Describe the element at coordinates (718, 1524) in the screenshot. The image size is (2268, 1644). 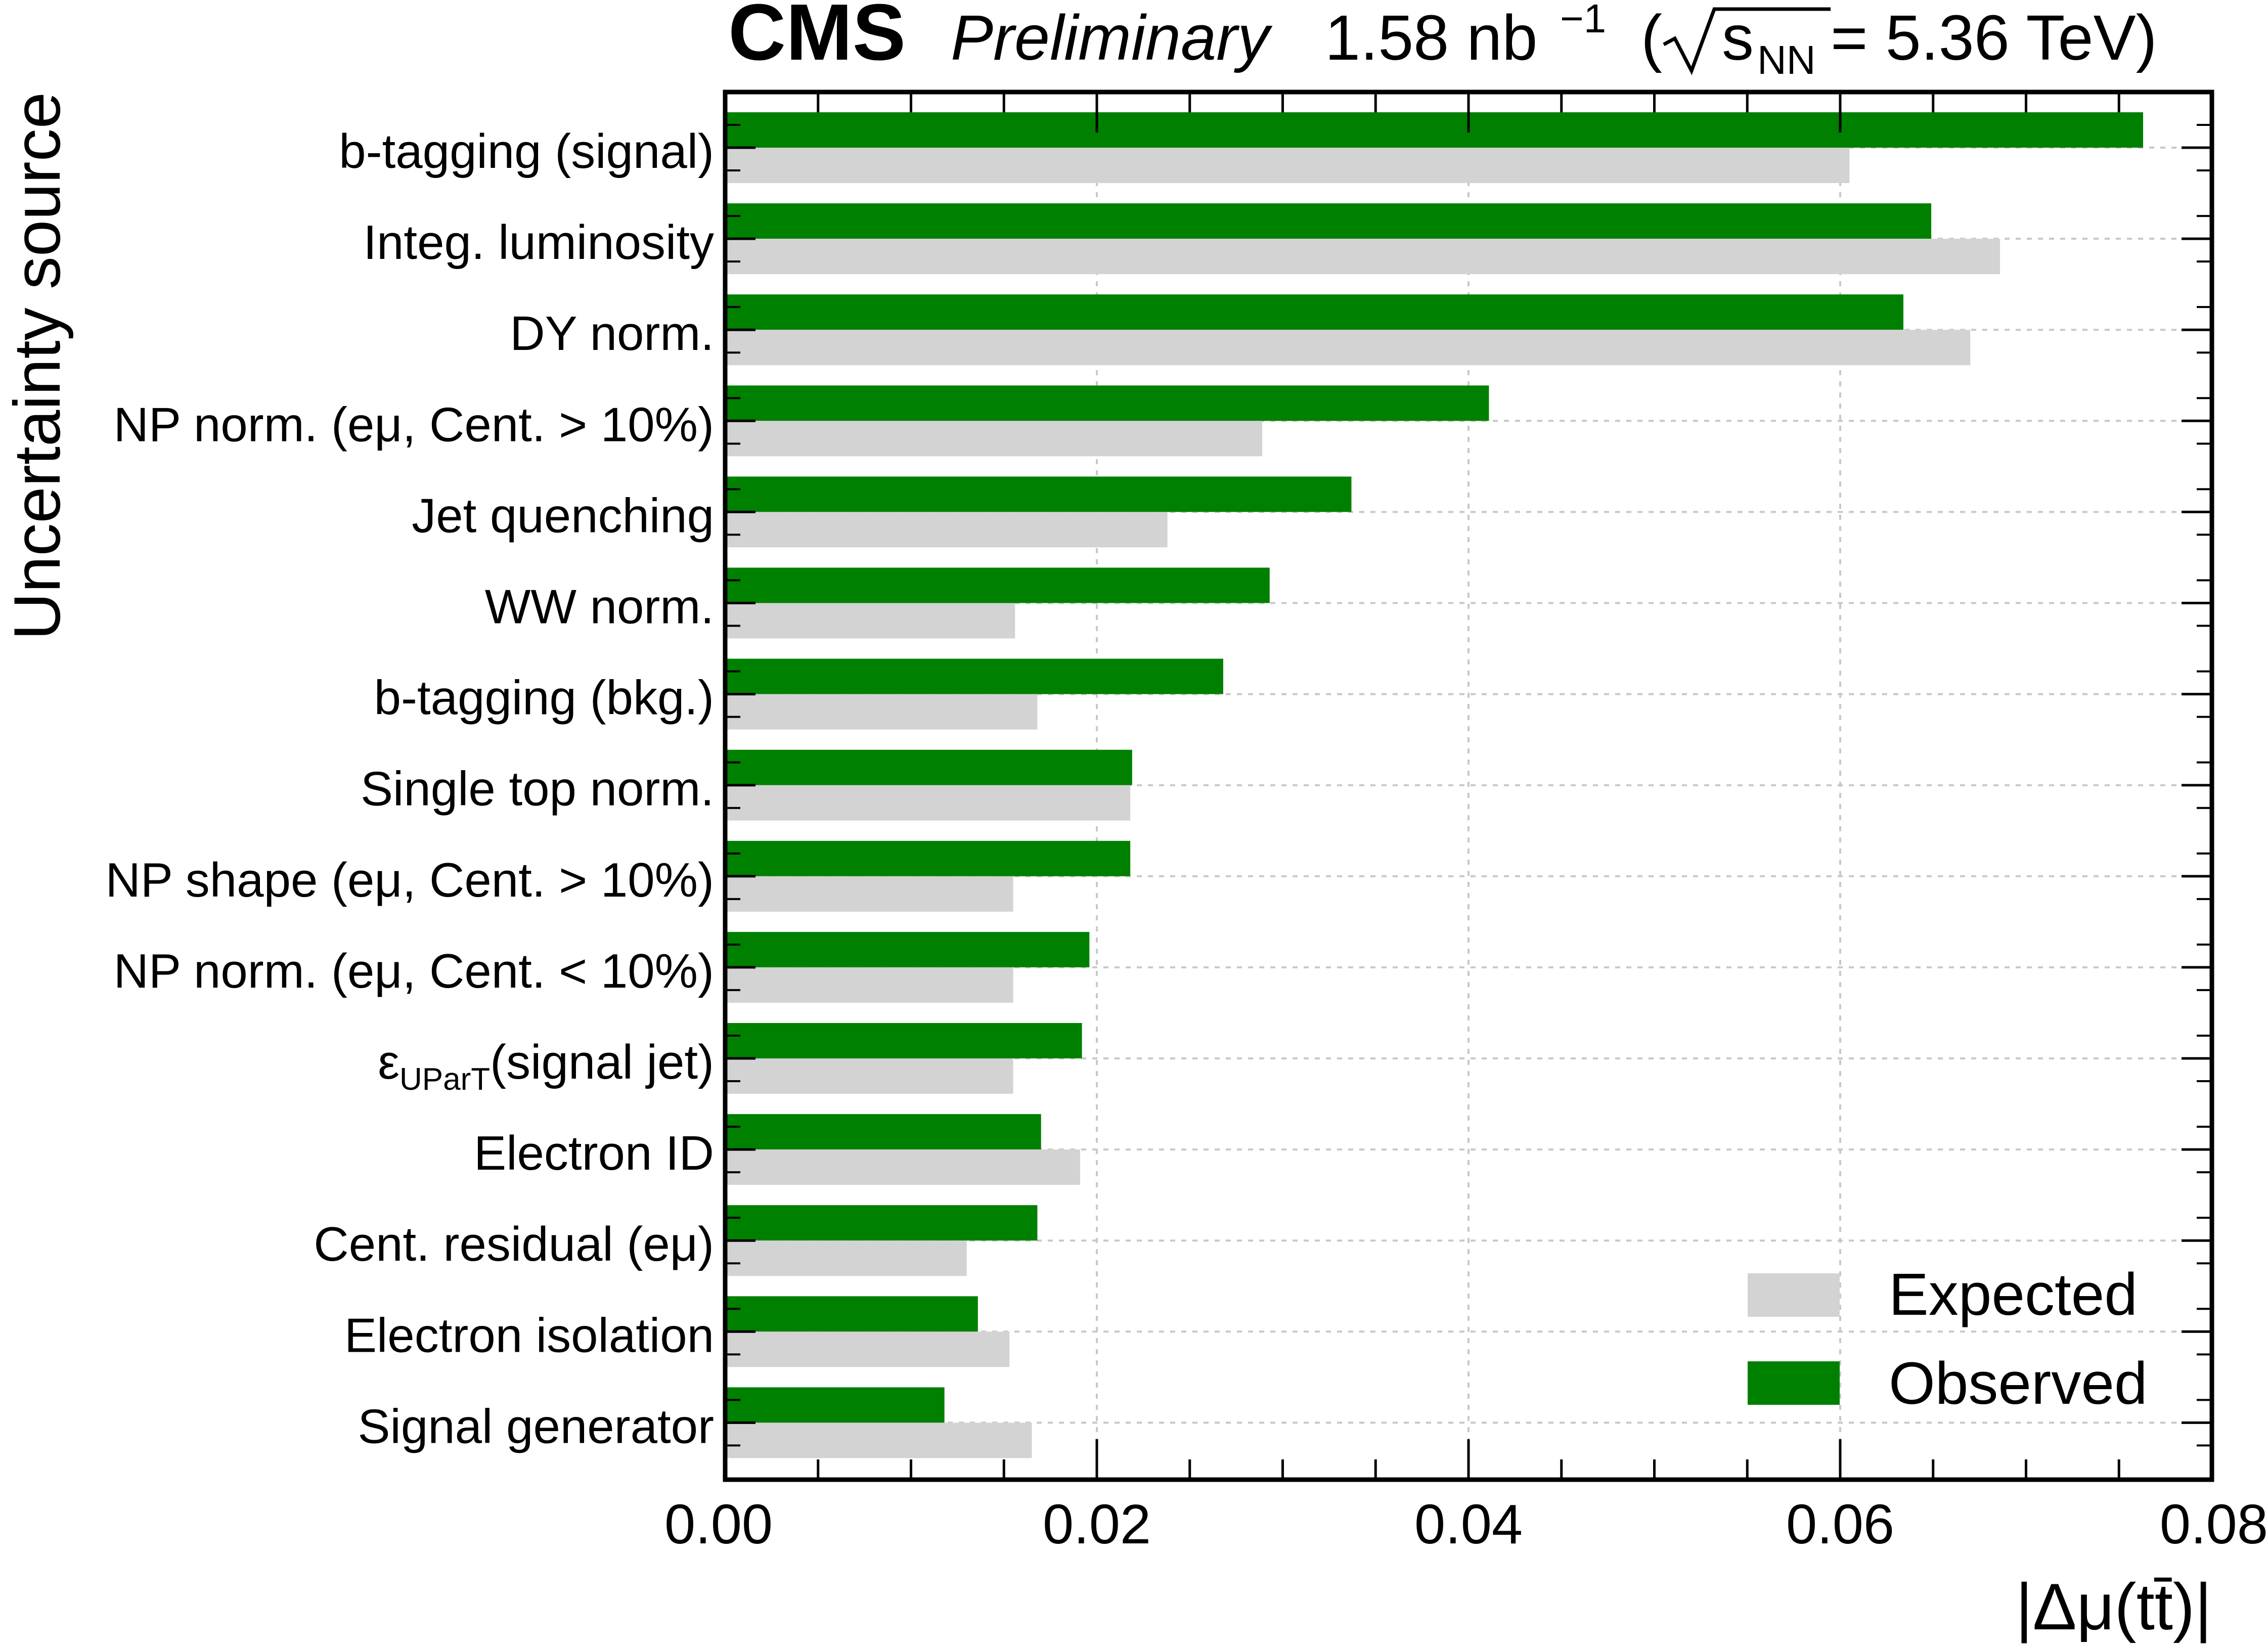
I see `x-tick-label: 0.00` at that location.